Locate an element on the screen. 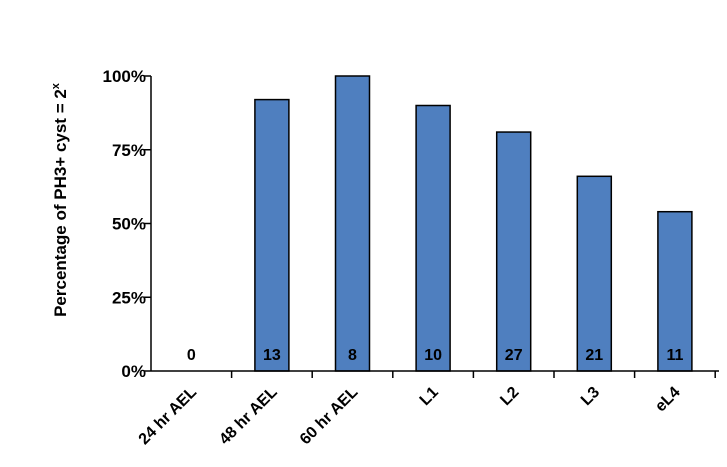 This screenshot has height=467, width=727. bar-count-label-6: 11 is located at coordinates (674, 355).